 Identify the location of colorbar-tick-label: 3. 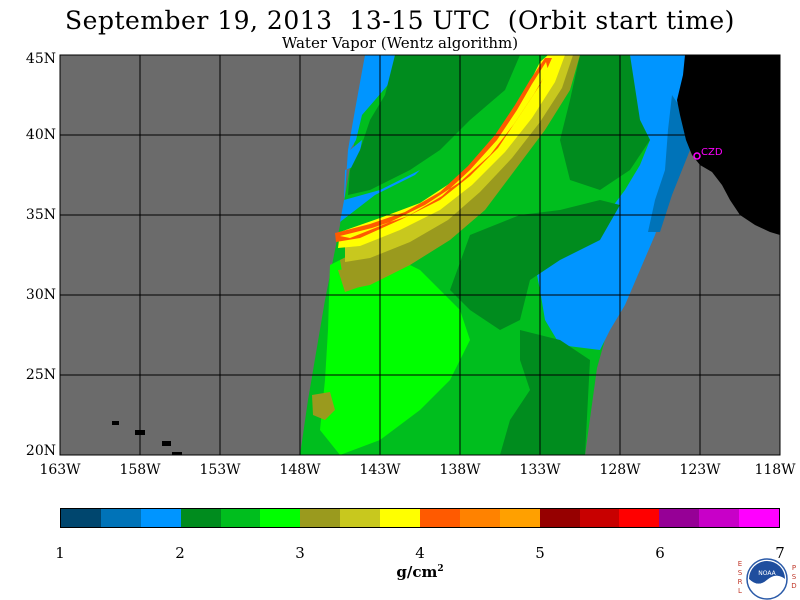
(300, 553).